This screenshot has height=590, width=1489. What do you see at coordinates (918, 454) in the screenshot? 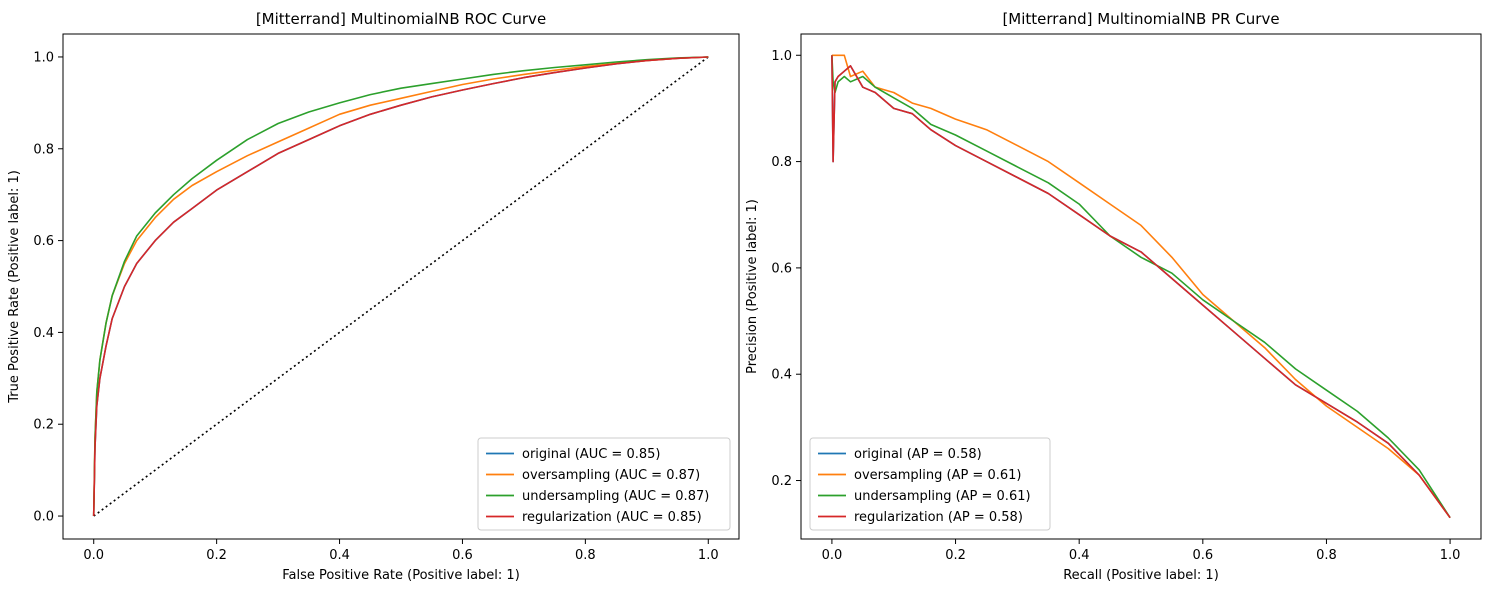
I see `legend-label: original (AP = 0.58)` at bounding box center [918, 454].